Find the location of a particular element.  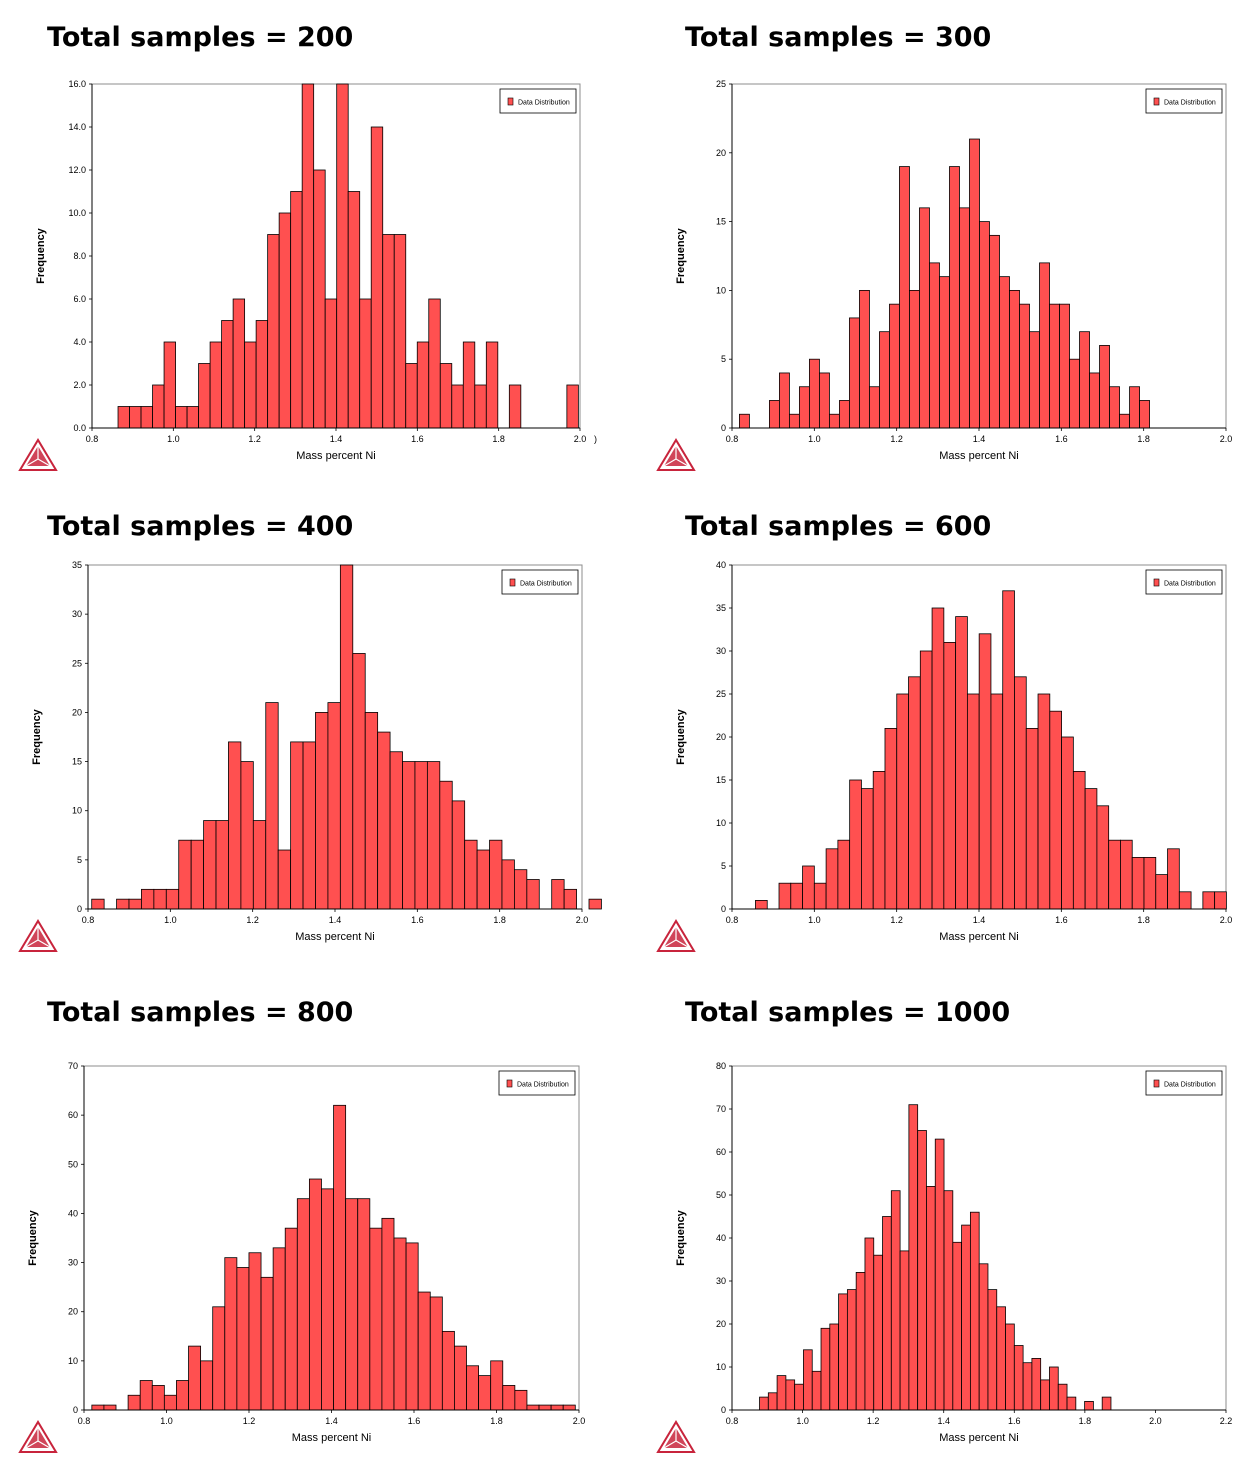

panel-title: Total samples = 800 is located at coordinates (200, 1012).